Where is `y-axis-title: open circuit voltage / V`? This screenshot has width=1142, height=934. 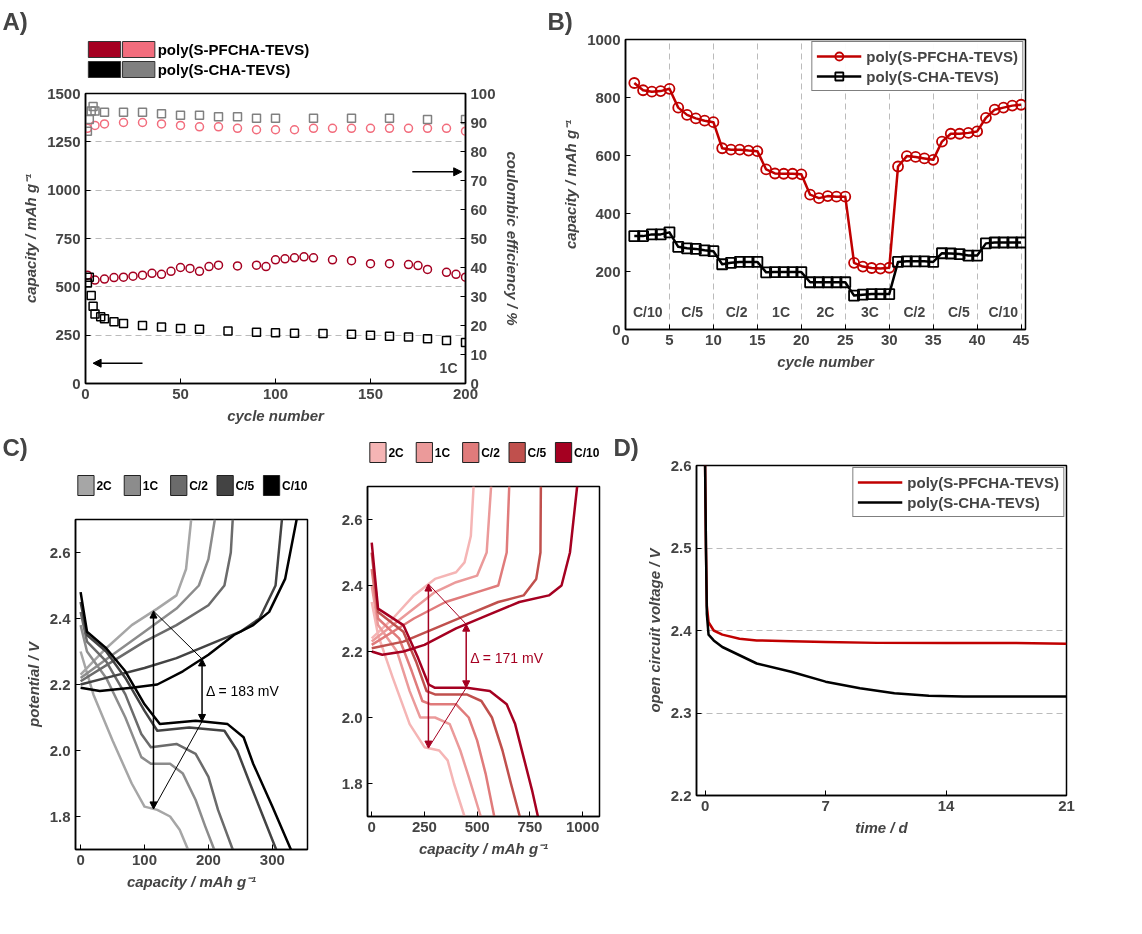 y-axis-title: open circuit voltage / V is located at coordinates (654, 629).